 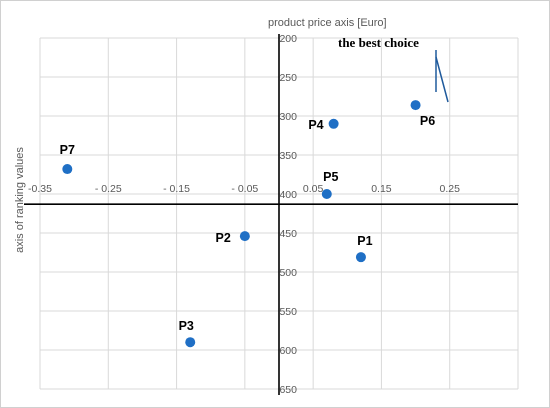 I want to click on y-tick-label: 300, so click(x=288, y=117).